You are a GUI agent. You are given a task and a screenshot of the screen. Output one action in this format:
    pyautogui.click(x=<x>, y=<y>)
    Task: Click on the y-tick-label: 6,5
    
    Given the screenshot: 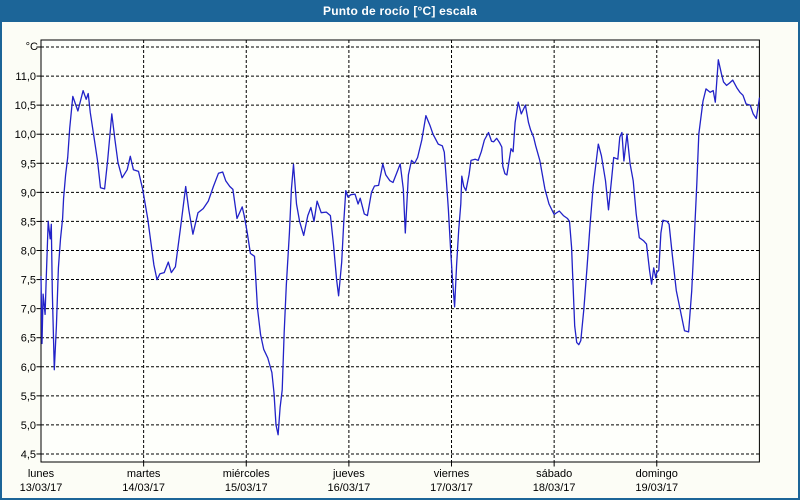 What is the action you would take?
    pyautogui.click(x=28, y=339)
    